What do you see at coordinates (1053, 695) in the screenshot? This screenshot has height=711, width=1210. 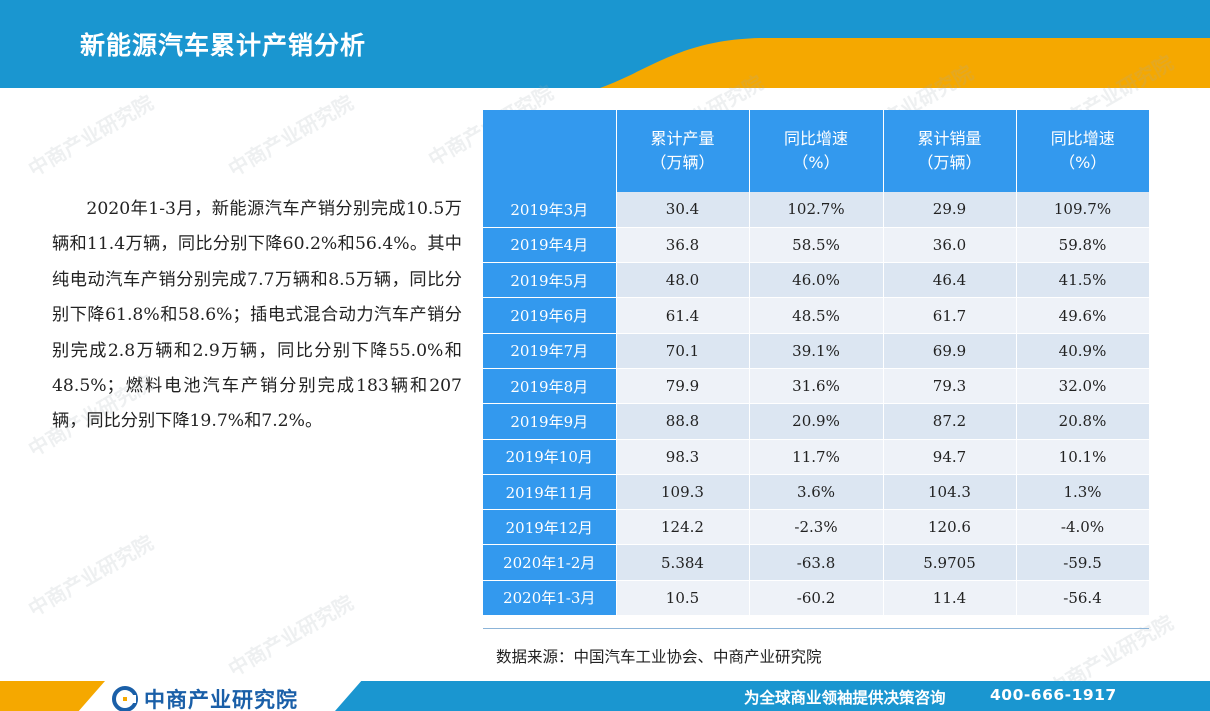 I see `footer-phone: 400-666-1917` at bounding box center [1053, 695].